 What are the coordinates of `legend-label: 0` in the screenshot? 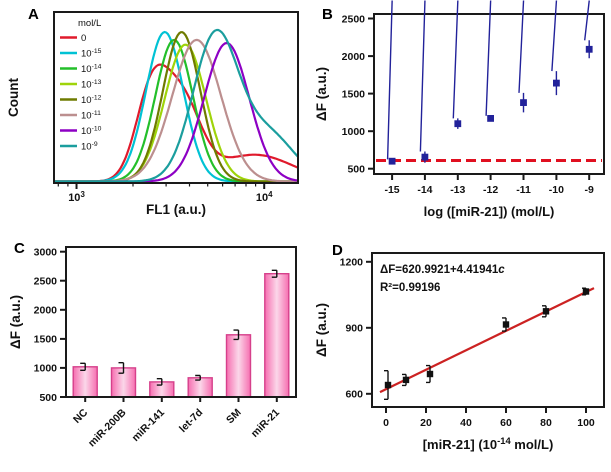 It's located at (83, 38).